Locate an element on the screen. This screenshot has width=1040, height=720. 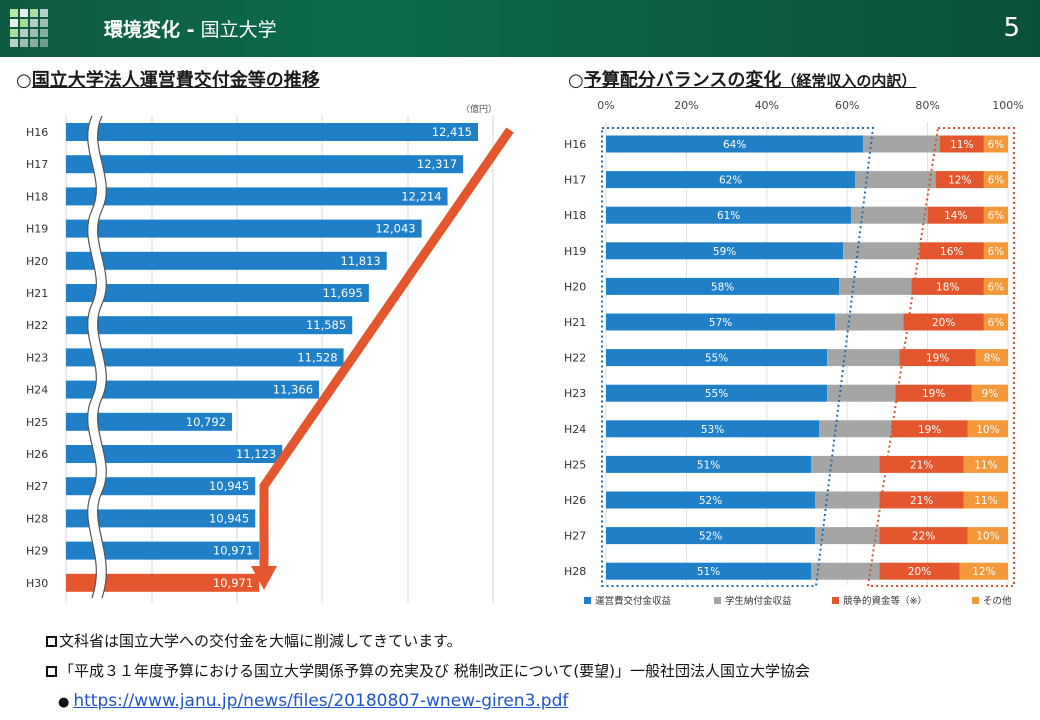
segment-label: 52% is located at coordinates (710, 537).